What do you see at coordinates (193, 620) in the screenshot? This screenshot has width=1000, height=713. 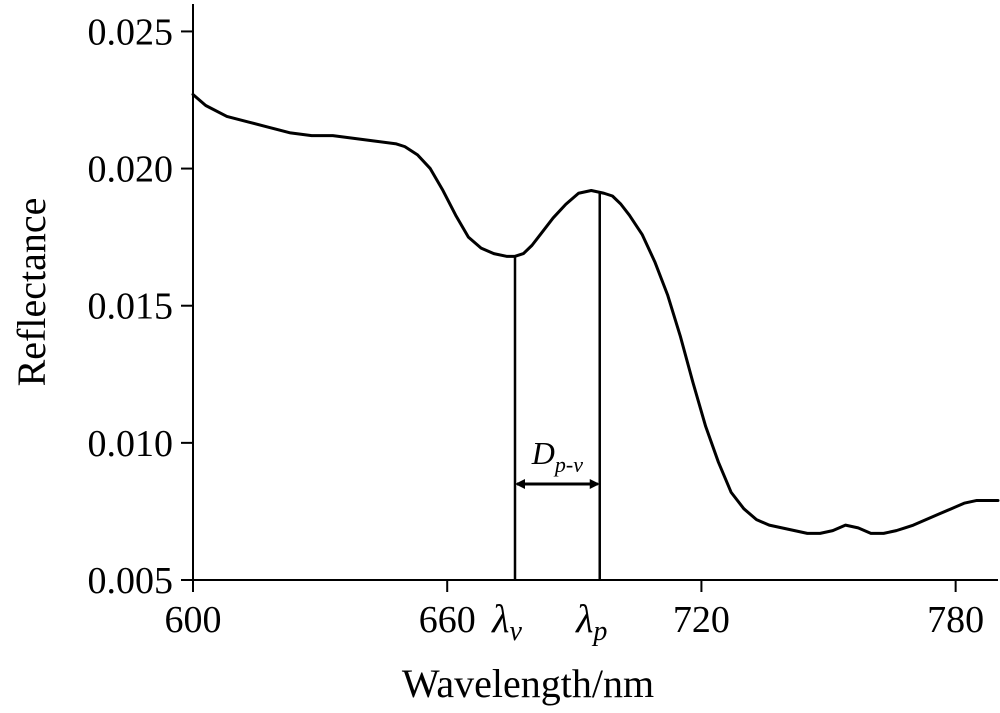 I see `x-tick-label: 600` at bounding box center [193, 620].